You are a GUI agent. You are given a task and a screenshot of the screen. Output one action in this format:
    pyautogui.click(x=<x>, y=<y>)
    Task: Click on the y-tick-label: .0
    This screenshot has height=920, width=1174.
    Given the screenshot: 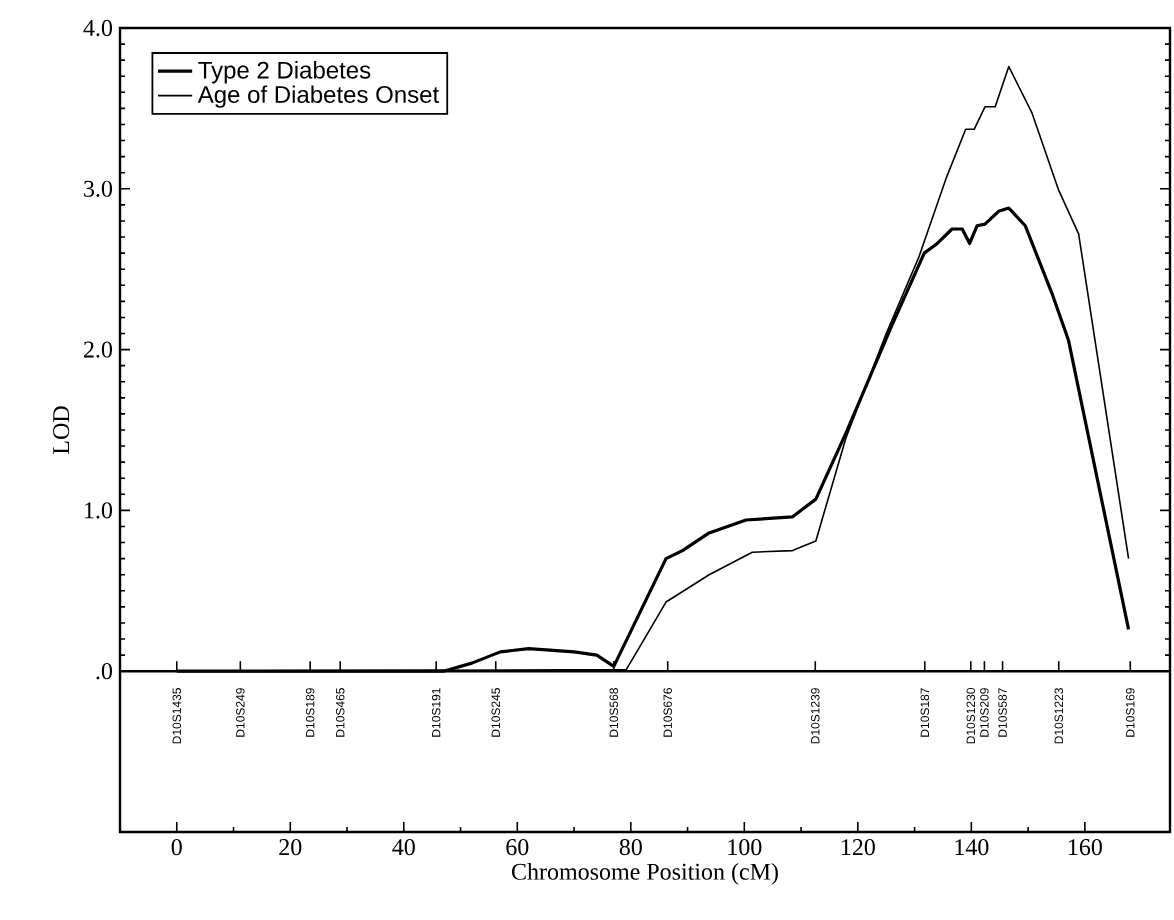 What is the action you would take?
    pyautogui.click(x=104, y=671)
    